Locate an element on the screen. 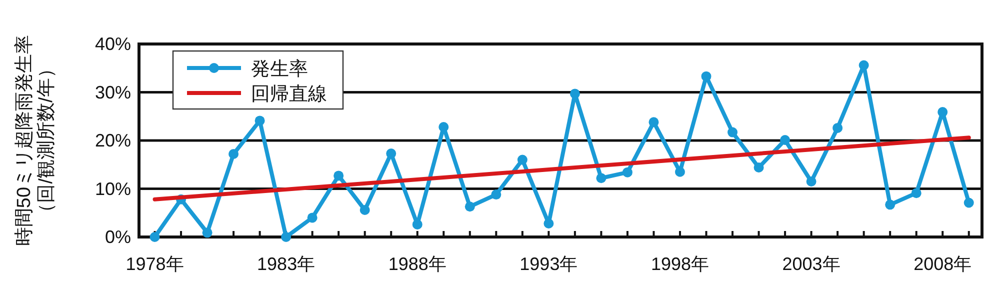 The height and width of the screenshot is (296, 1000). x-tick-label: 1988年 is located at coordinates (417, 264).